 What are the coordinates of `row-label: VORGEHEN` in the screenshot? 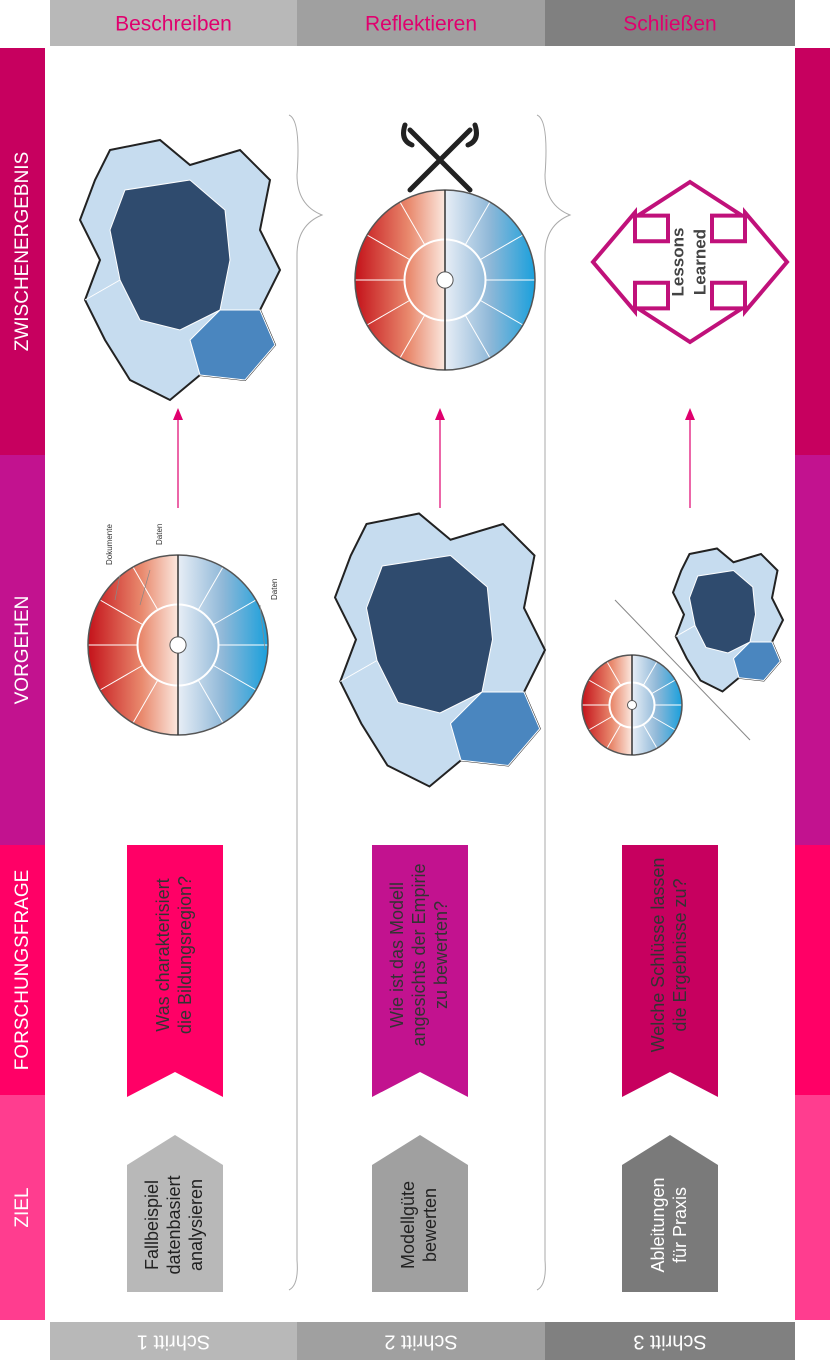 It's located at (22, 650).